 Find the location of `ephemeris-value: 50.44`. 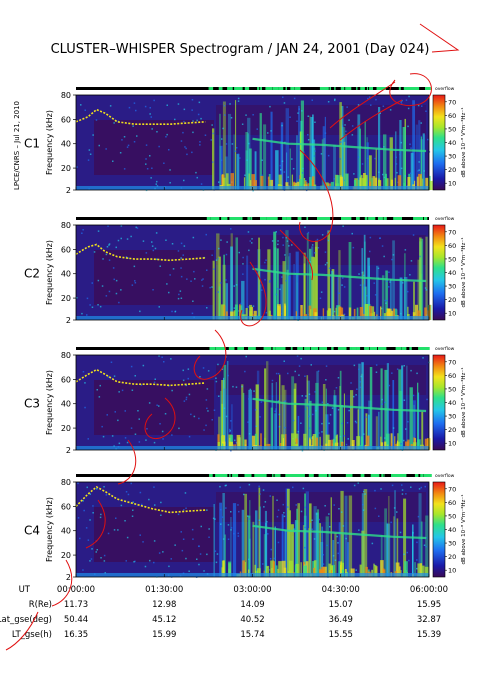

ephemeris-value: 50.44 is located at coordinates (76, 620).